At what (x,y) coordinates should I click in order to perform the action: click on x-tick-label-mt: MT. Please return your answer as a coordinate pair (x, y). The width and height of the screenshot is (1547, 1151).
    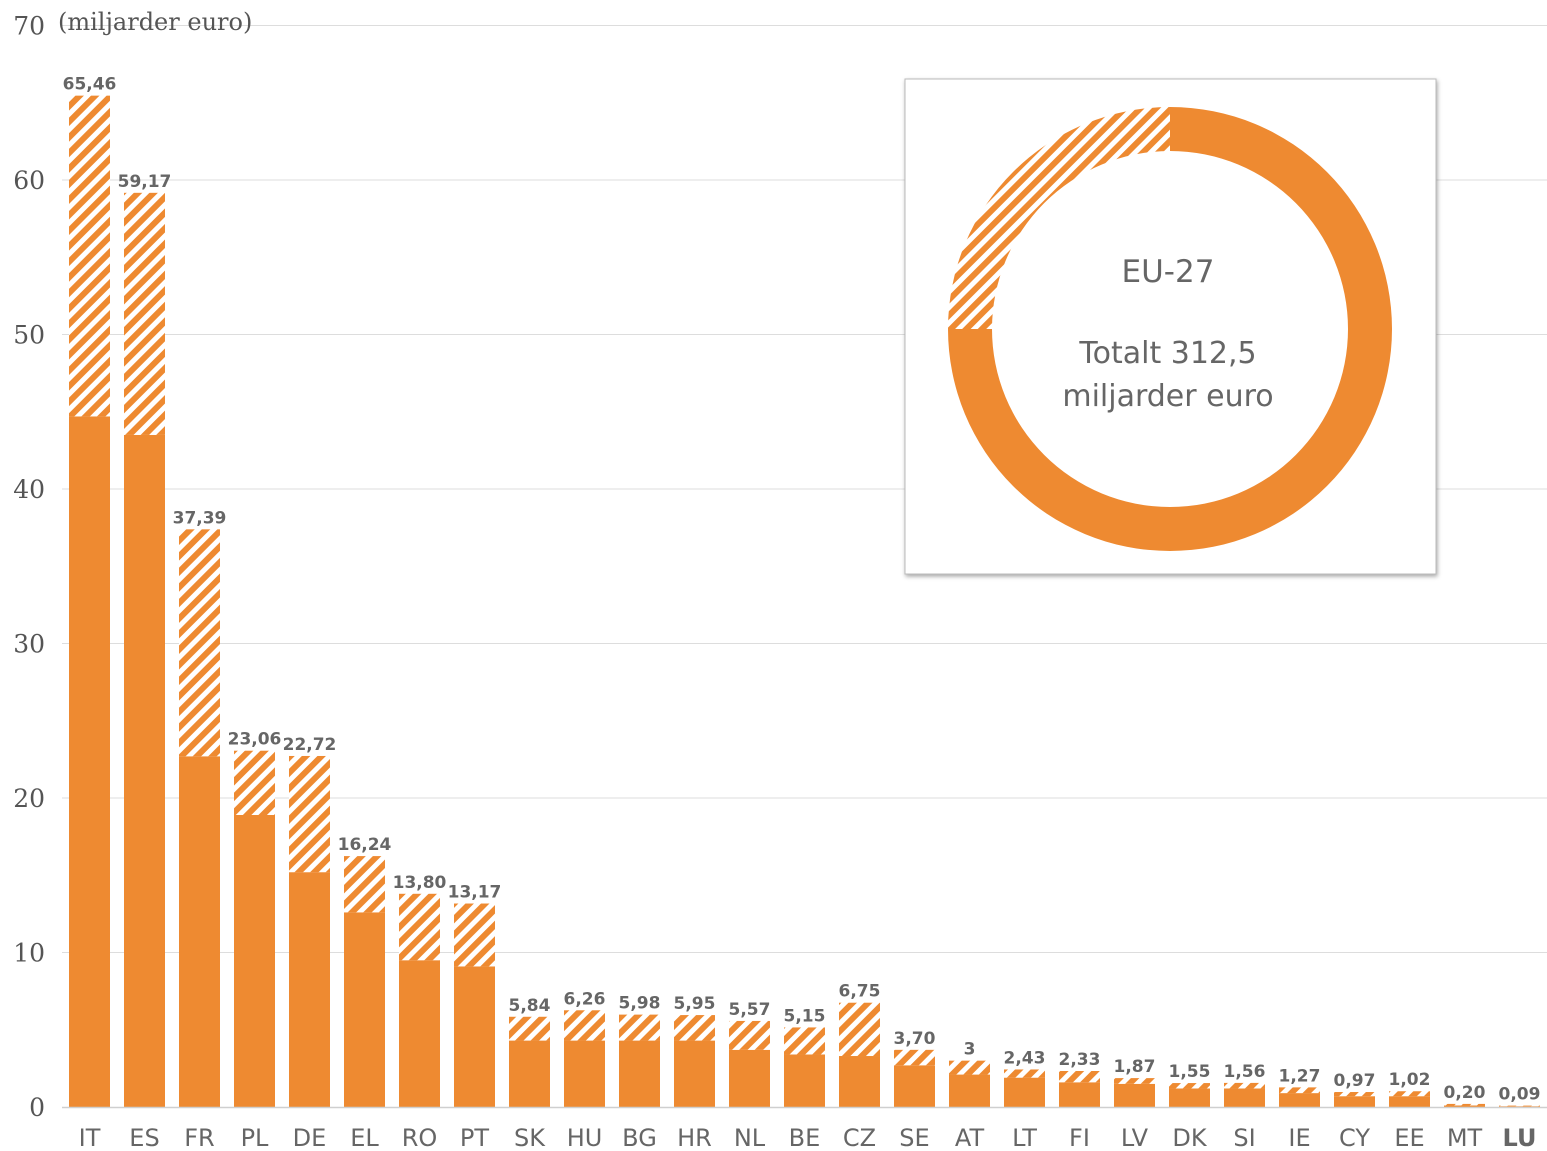
    Looking at the image, I should click on (1465, 1137).